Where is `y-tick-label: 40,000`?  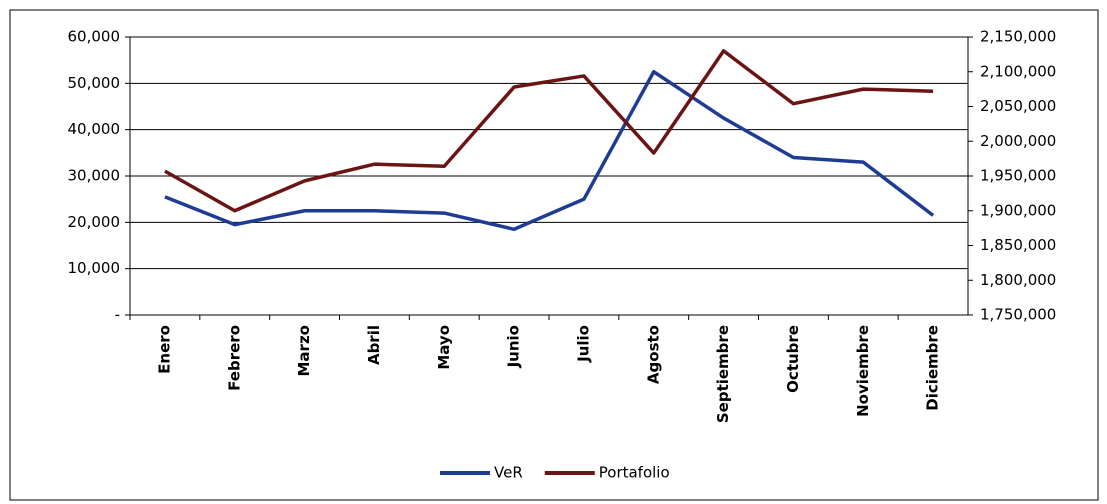 y-tick-label: 40,000 is located at coordinates (94, 129).